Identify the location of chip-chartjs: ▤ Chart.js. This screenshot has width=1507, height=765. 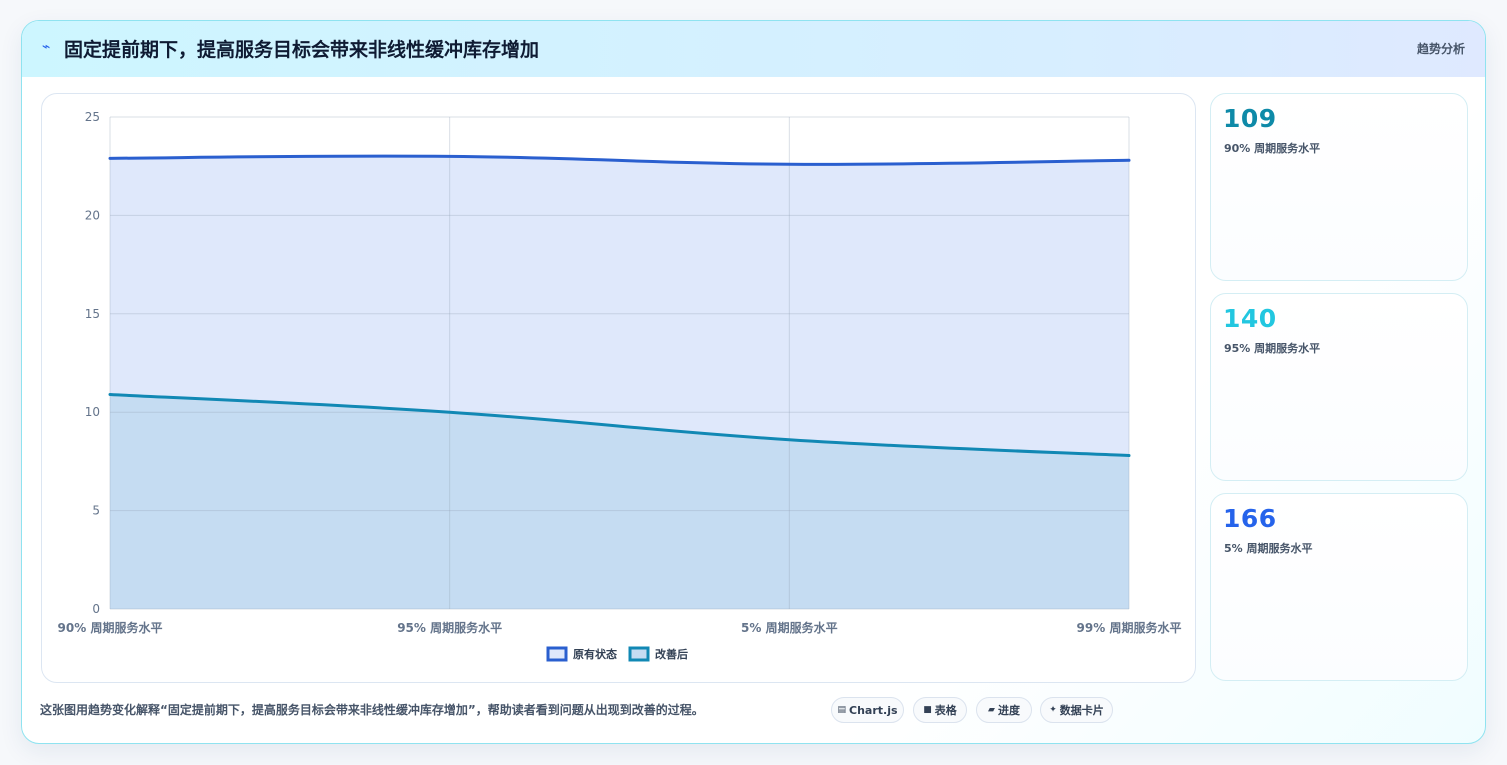
(867, 710).